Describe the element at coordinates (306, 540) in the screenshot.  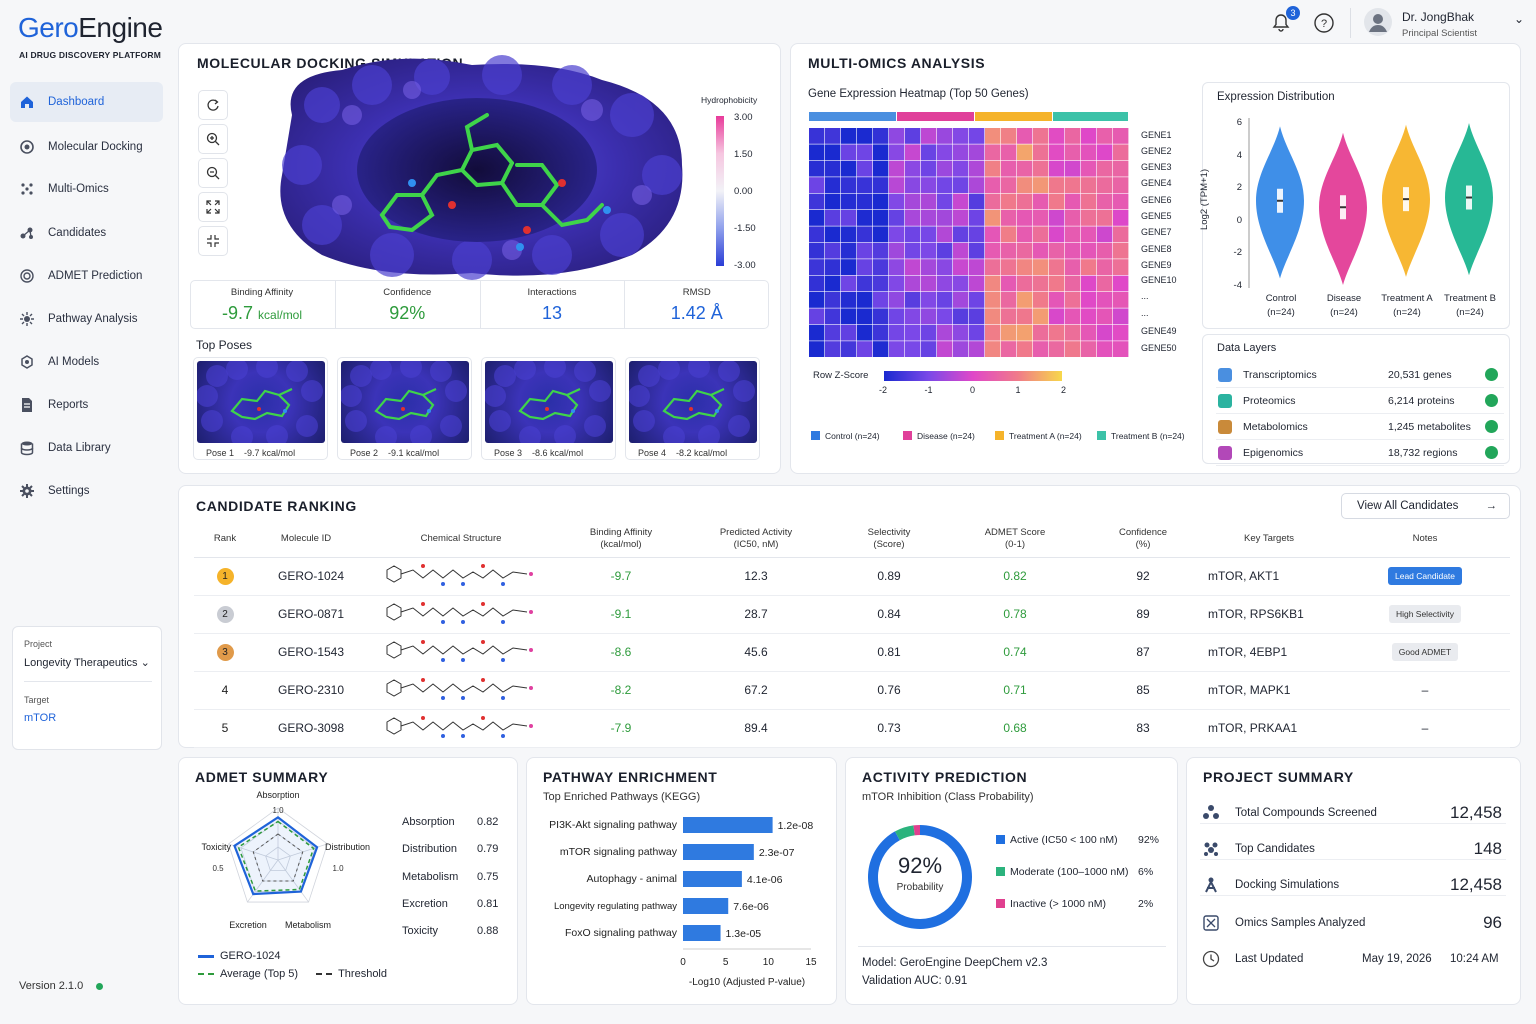
I see `column-header: Molecule ID` at that location.